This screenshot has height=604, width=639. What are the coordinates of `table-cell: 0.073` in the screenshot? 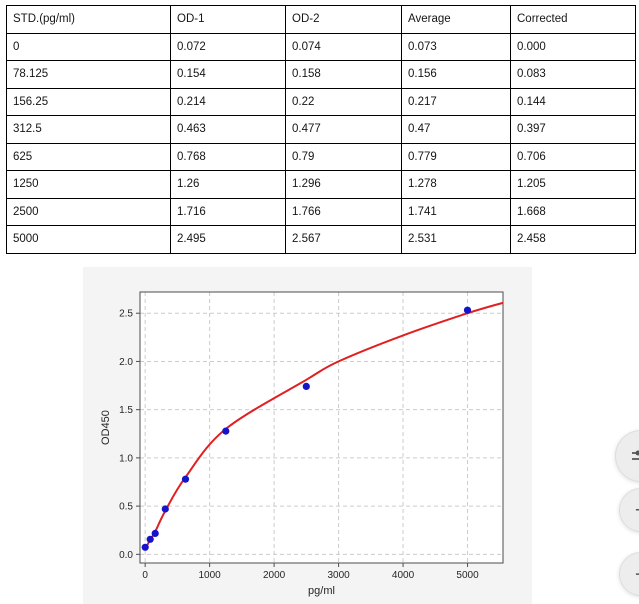 It's located at (456, 46).